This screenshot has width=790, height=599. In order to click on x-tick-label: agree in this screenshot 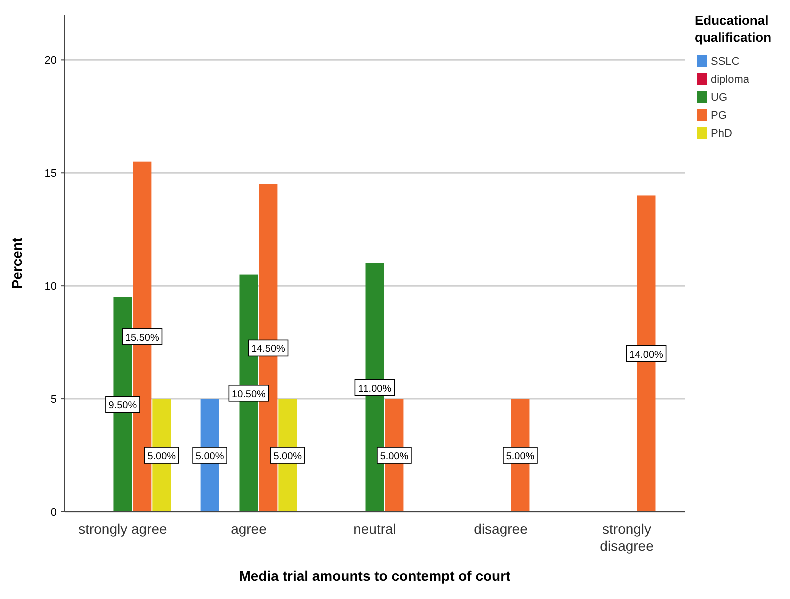, I will do `click(249, 529)`.